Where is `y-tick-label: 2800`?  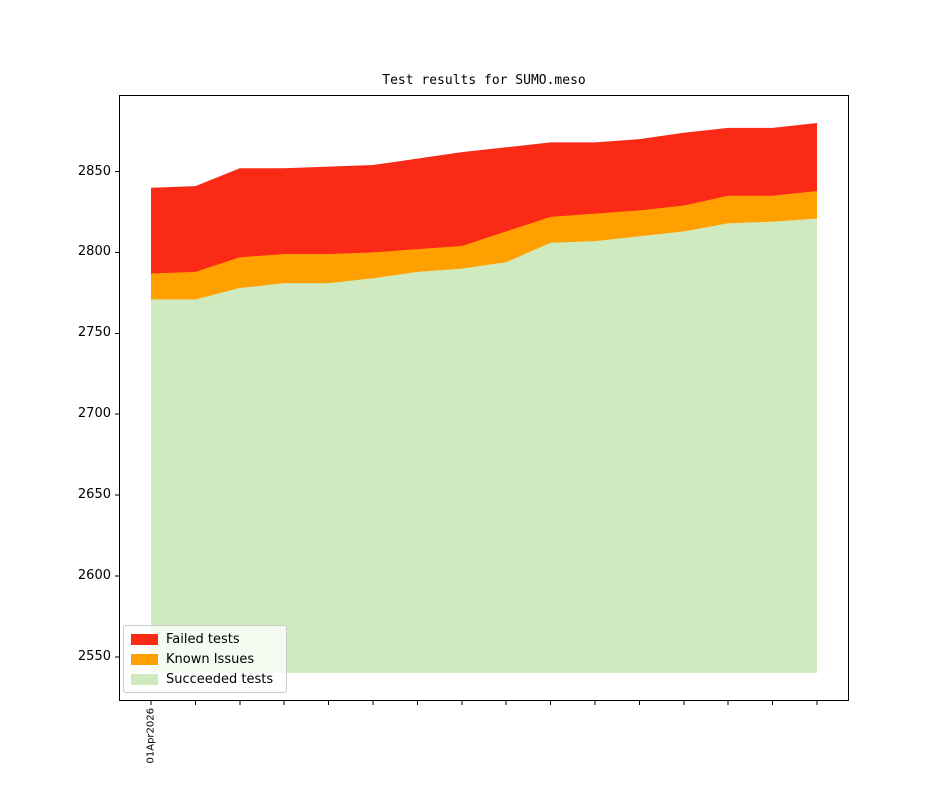 y-tick-label: 2800 is located at coordinates (94, 252).